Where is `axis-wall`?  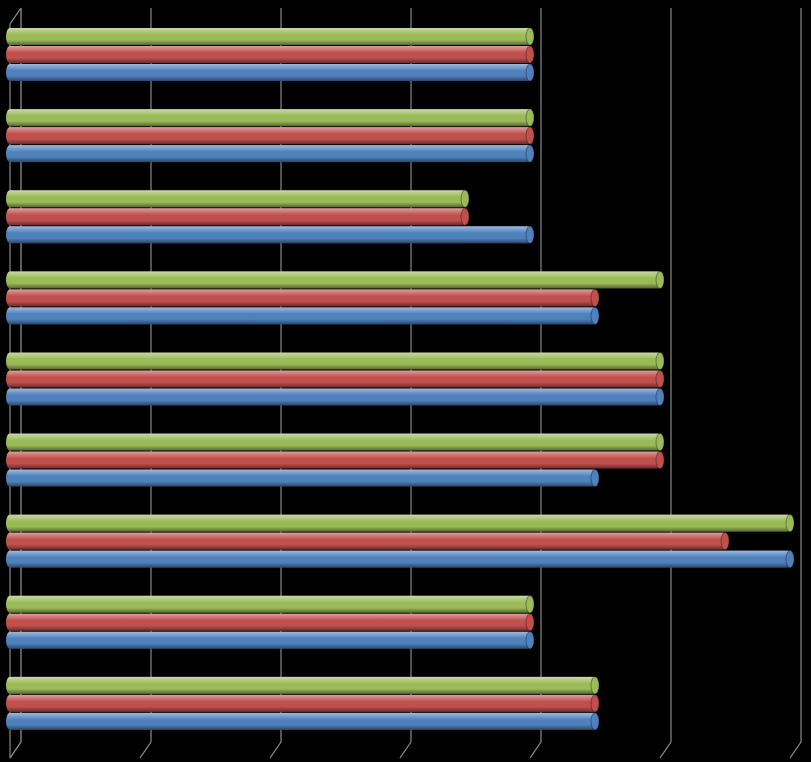 axis-wall is located at coordinates (15, 16).